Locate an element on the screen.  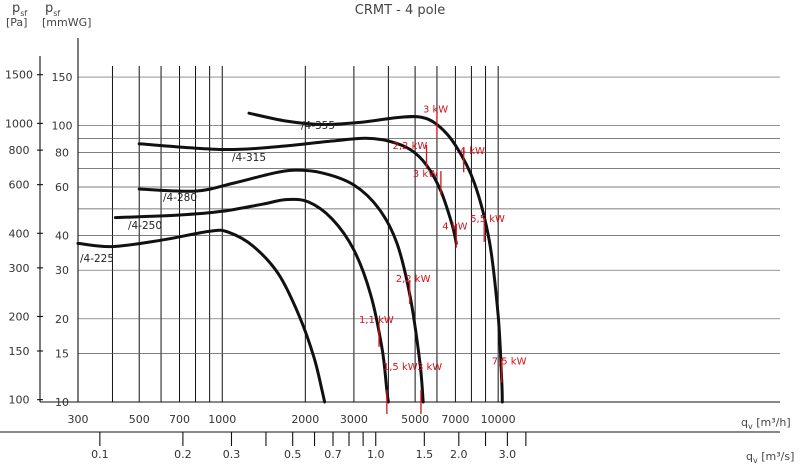
svg-text: [Pa] is located at coordinates (16, 22).